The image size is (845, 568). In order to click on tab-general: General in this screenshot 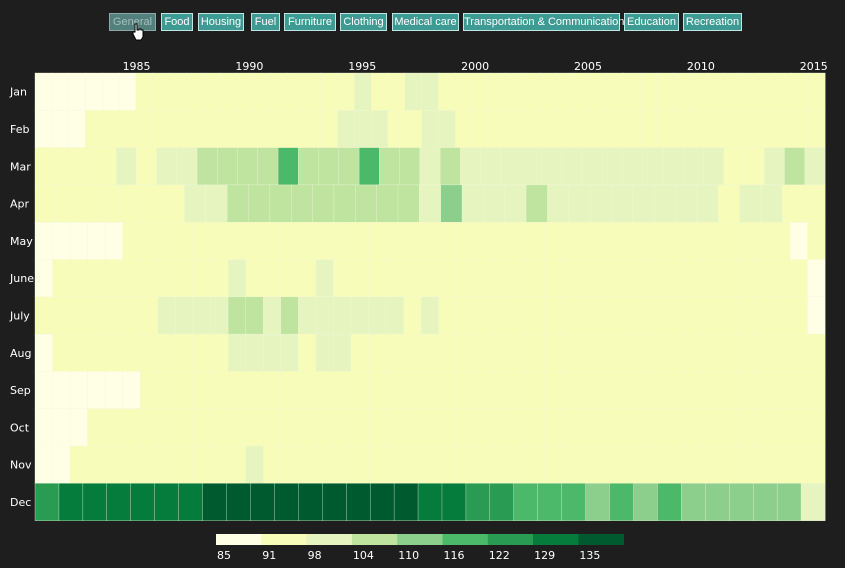, I will do `click(132, 22)`.